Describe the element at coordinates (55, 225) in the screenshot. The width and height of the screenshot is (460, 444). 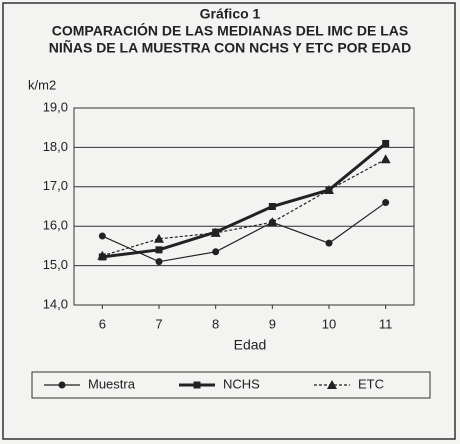
I see `y-tick-label: 16,0` at that location.